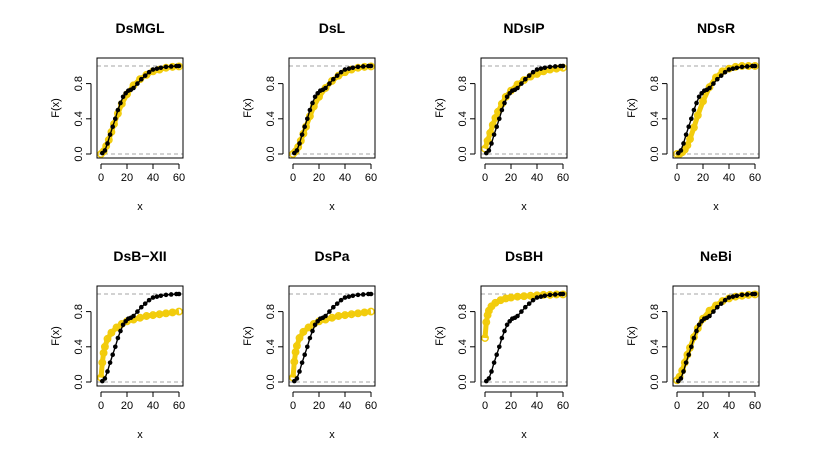 The height and width of the screenshot is (450, 837). Describe the element at coordinates (501, 116) in the screenshot. I see `ecdf-panel: NDsIP 0 20 40 60 0.0 0.4 0.8 x F(x)` at that location.